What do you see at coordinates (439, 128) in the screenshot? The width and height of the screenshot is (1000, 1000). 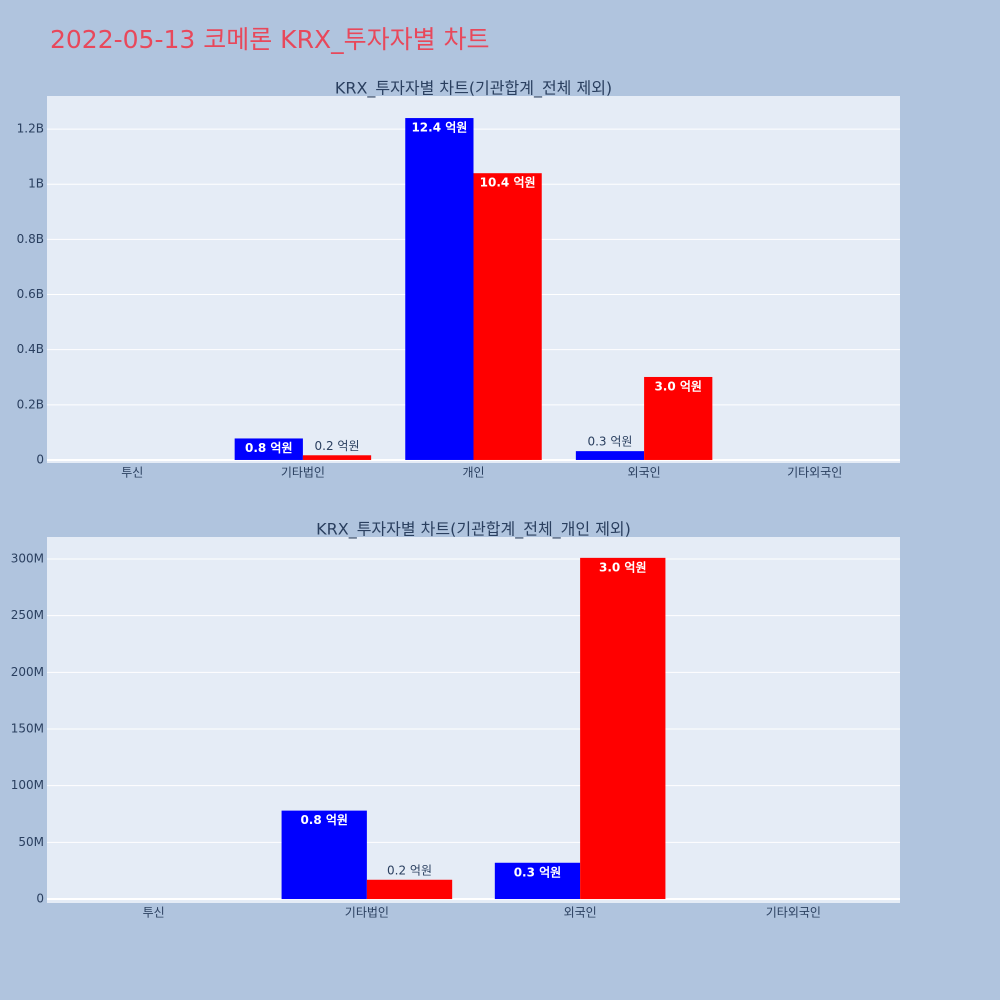 I see `data-label: 12.4 억원` at bounding box center [439, 128].